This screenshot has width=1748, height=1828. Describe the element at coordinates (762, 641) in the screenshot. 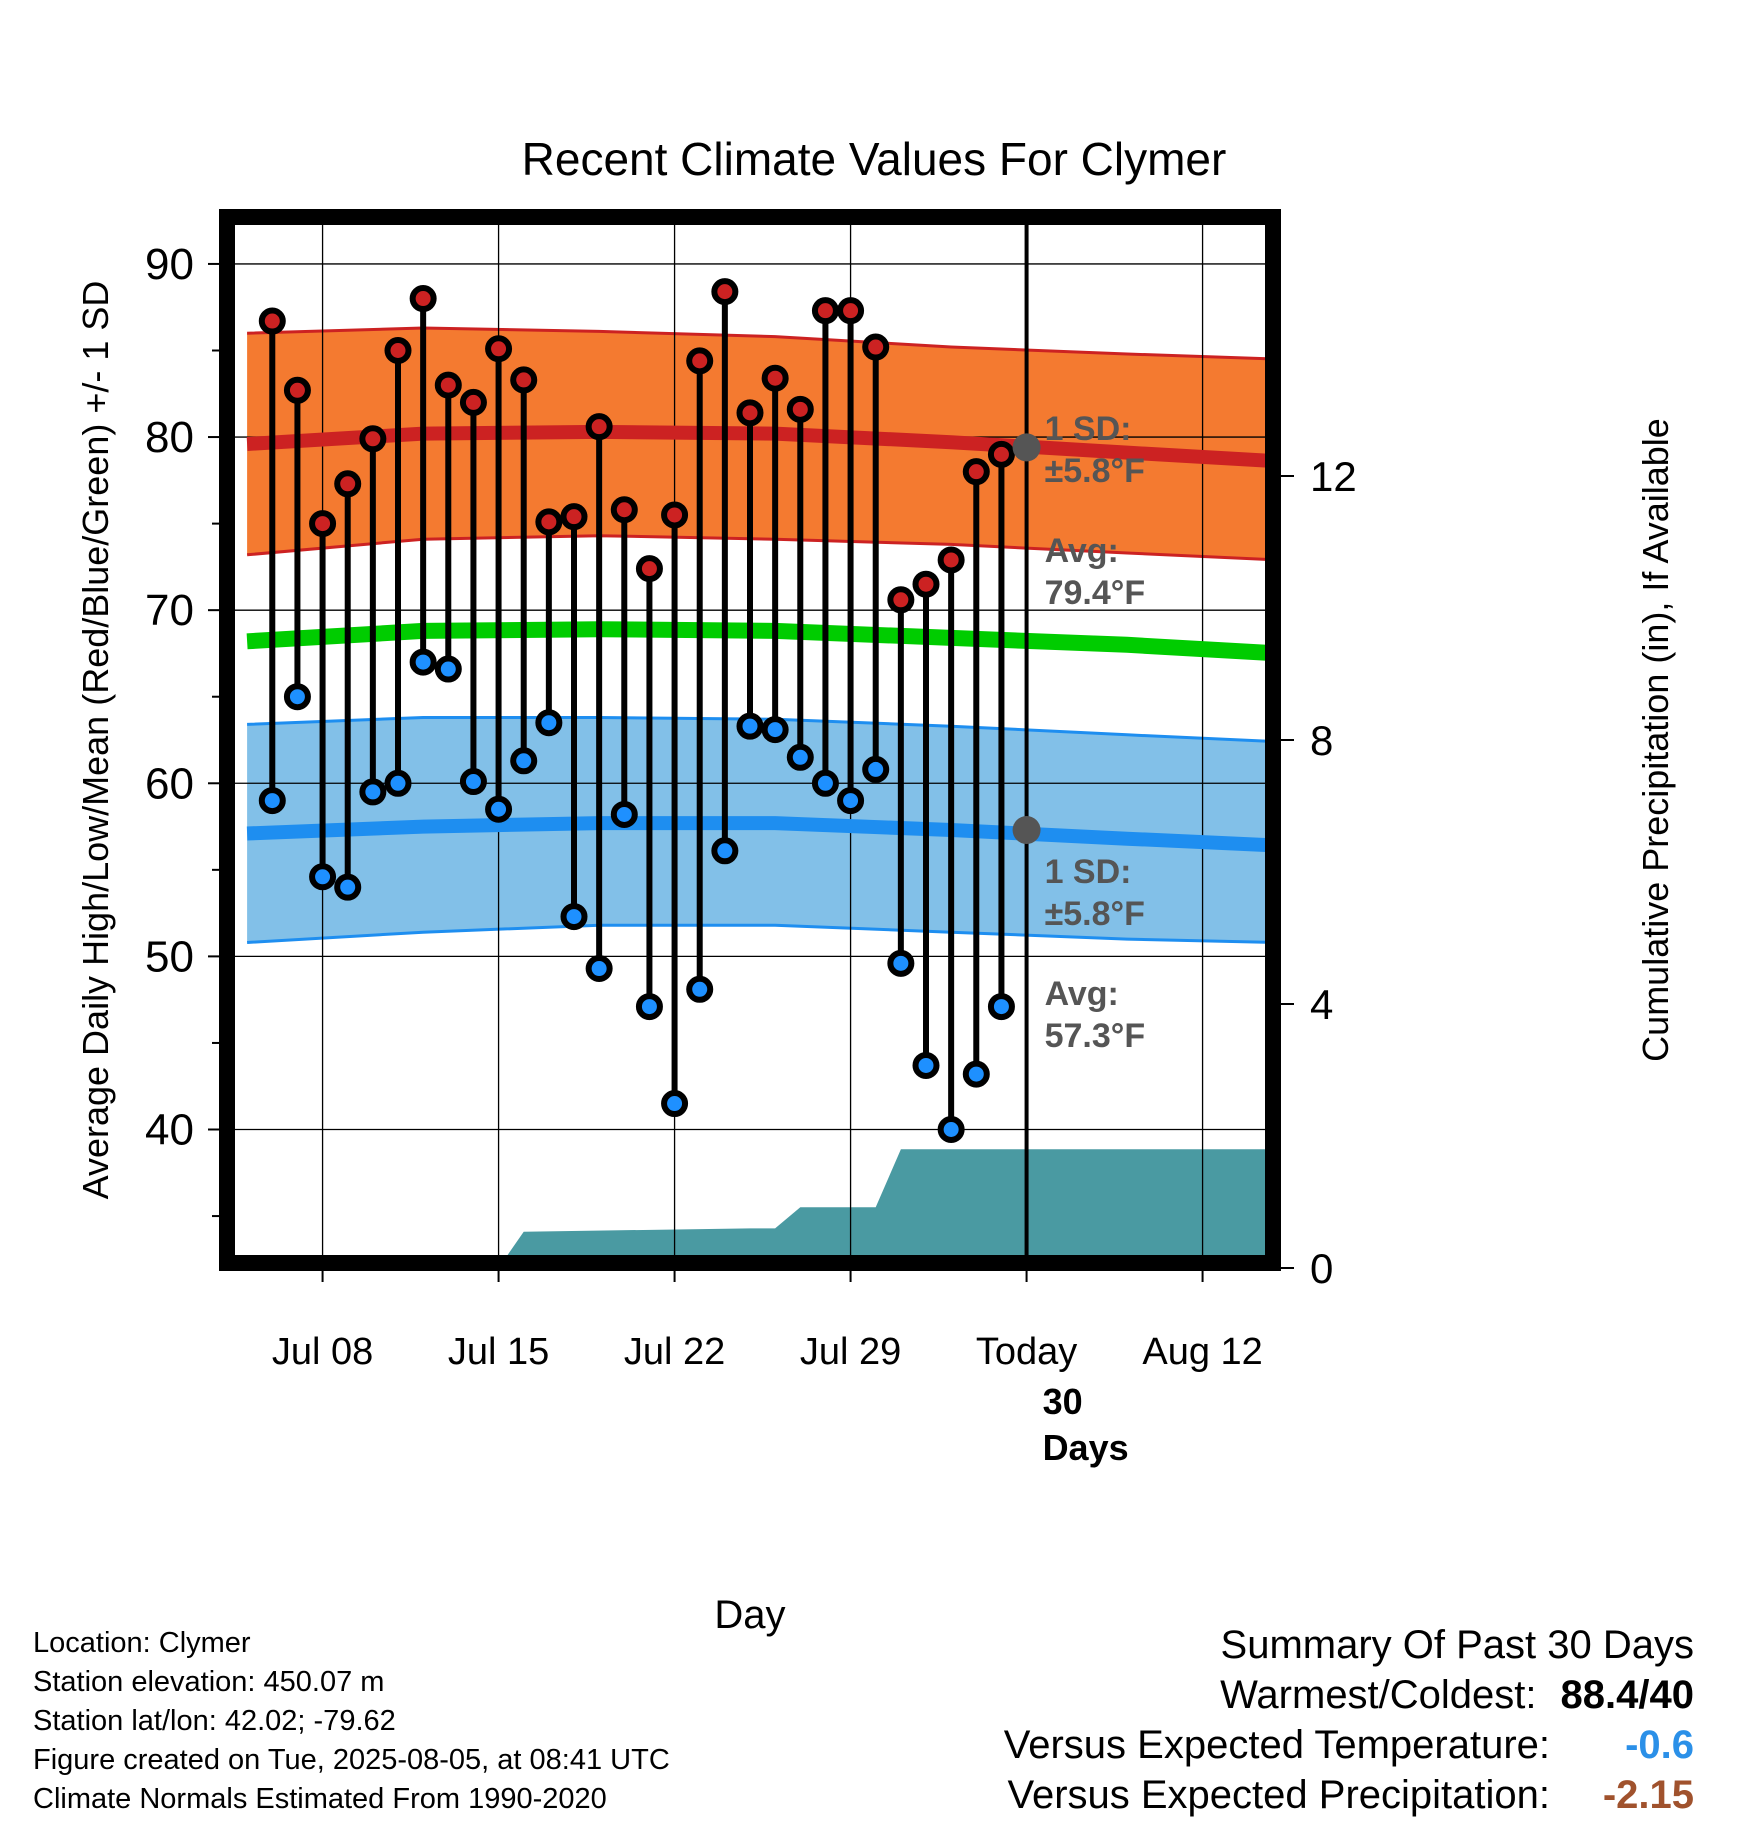

I see `mean-avg-line` at that location.